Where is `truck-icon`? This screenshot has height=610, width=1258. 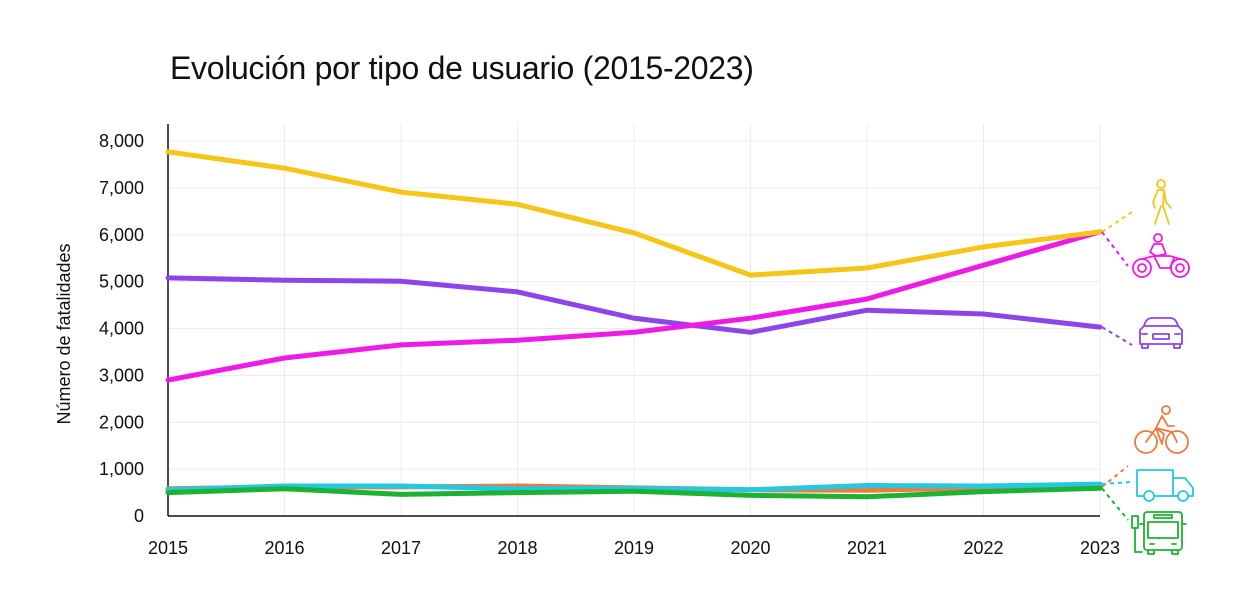 truck-icon is located at coordinates (1165, 485).